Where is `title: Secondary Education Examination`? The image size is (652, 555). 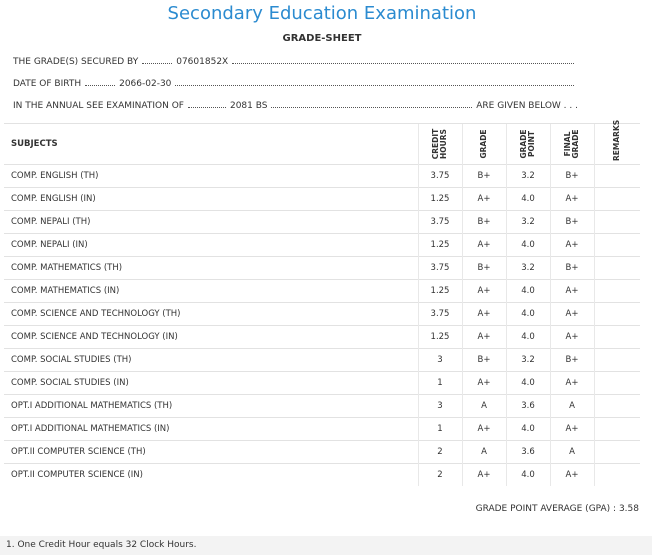 title: Secondary Education Examination is located at coordinates (322, 13).